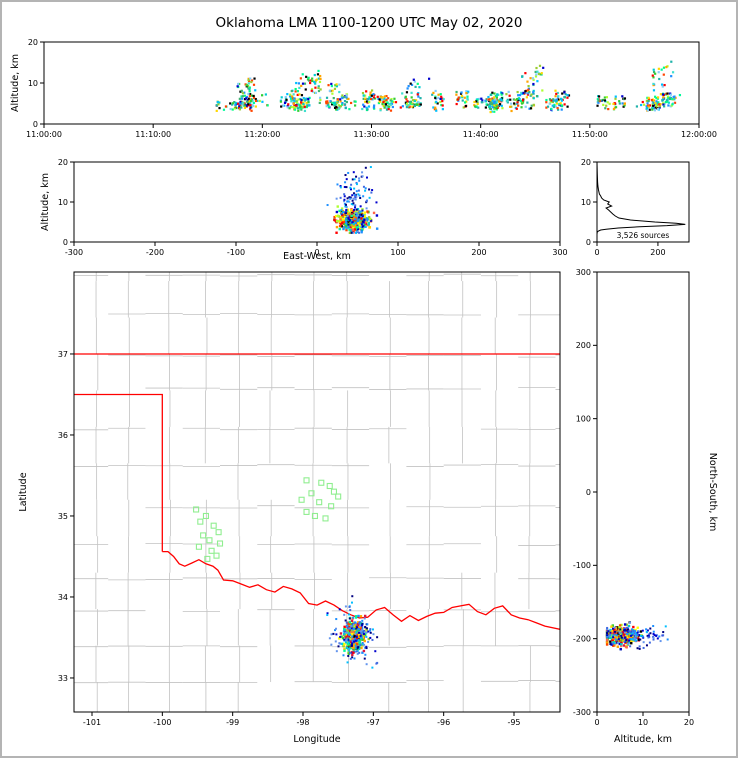  I want to click on eastwest-ylabel: Altitude, km, so click(45, 202).